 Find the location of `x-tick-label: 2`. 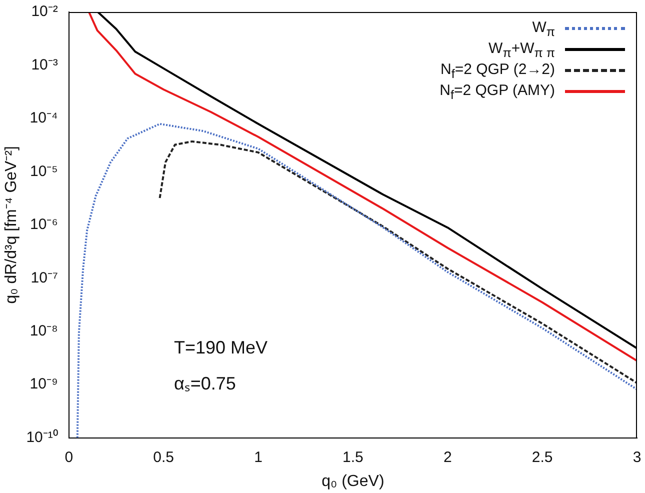

x-tick-label: 2 is located at coordinates (447, 457).